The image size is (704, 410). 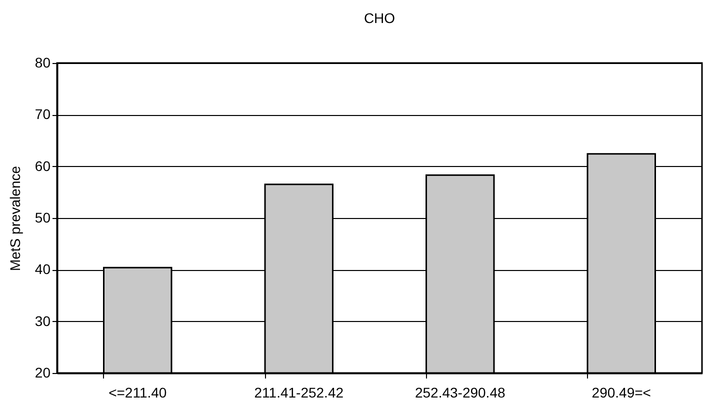 What do you see at coordinates (380, 18) in the screenshot?
I see `chart-title: CHO` at bounding box center [380, 18].